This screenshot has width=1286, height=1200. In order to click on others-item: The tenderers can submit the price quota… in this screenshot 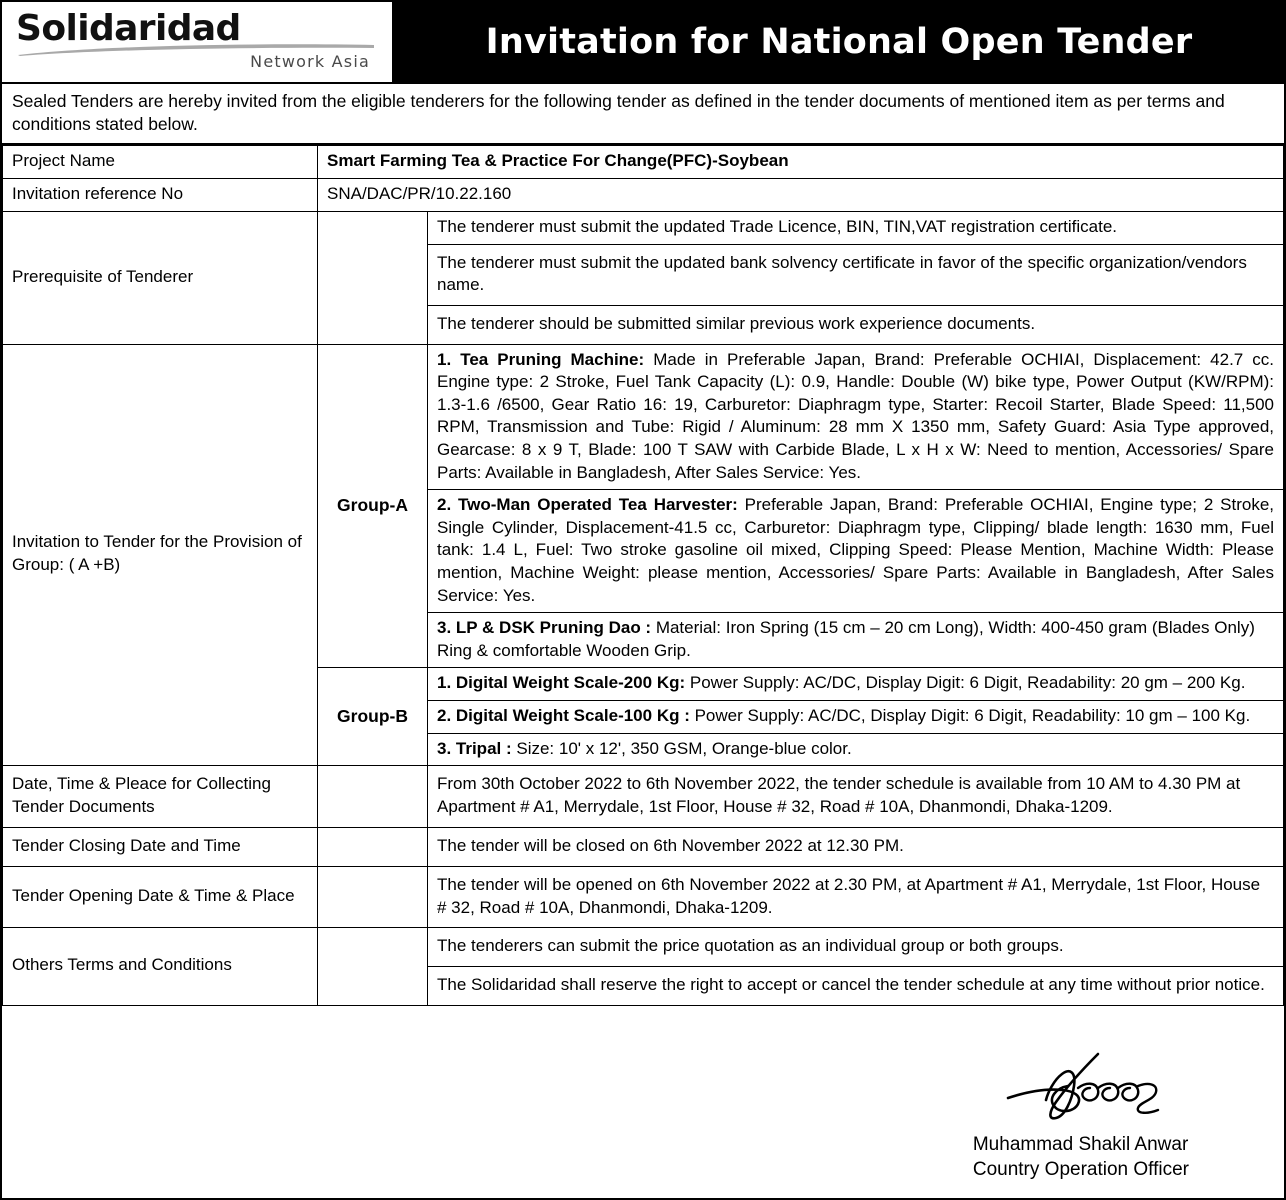, I will do `click(855, 947)`.